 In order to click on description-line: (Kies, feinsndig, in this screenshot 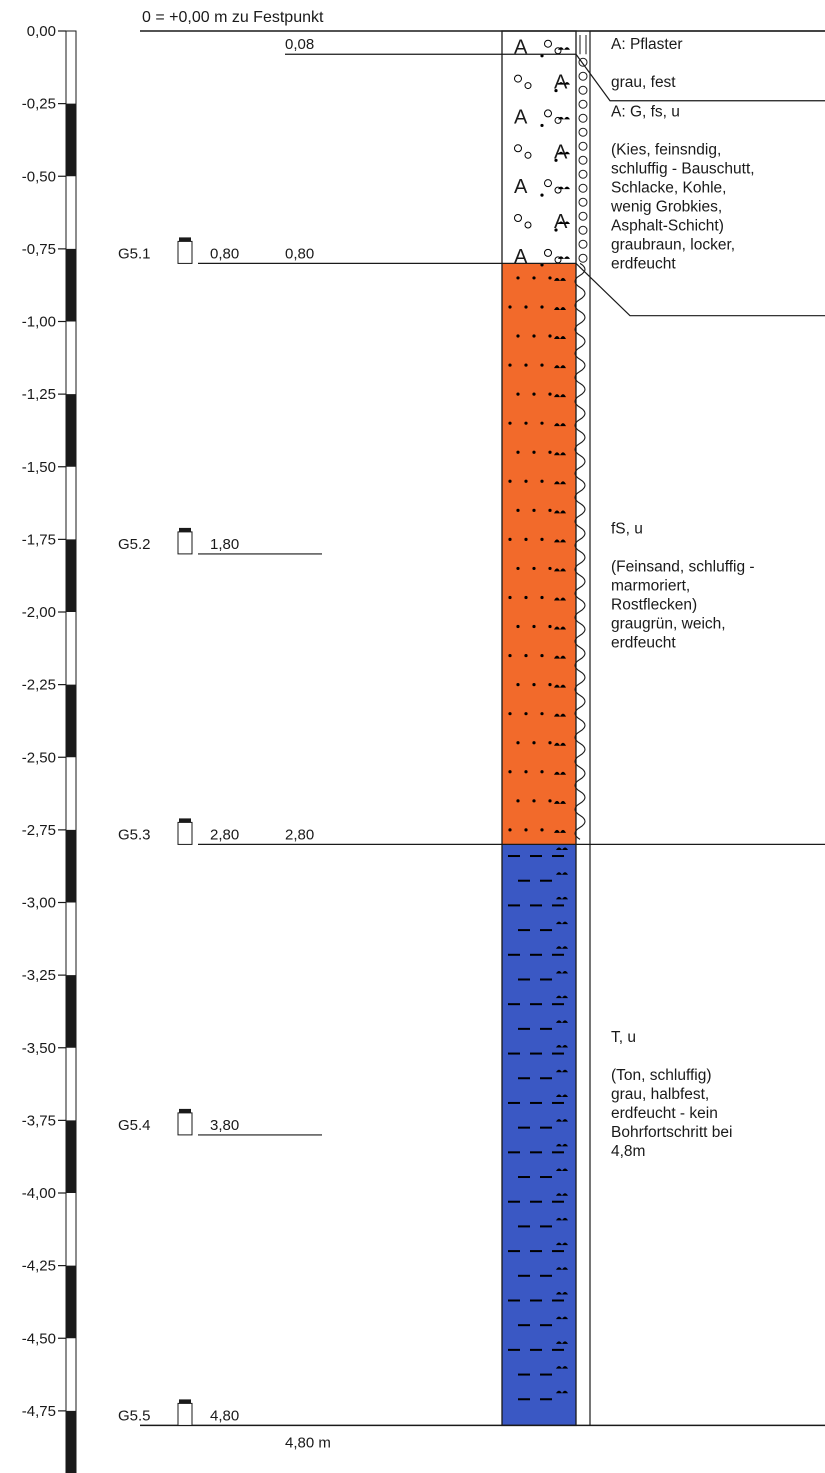, I will do `click(666, 150)`.